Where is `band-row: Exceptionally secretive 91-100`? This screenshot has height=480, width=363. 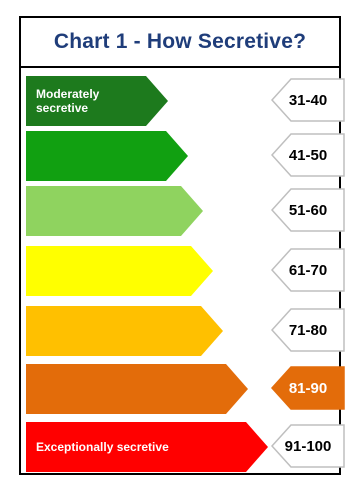
band-row: Exceptionally secretive 91-100 is located at coordinates (180, 447).